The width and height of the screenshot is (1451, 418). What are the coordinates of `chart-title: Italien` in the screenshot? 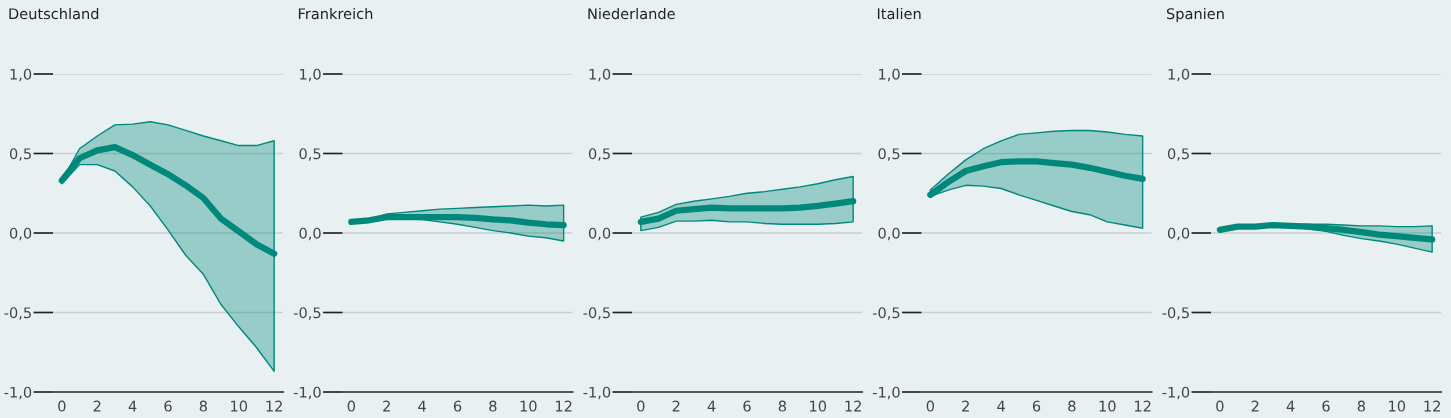 It's located at (899, 13).